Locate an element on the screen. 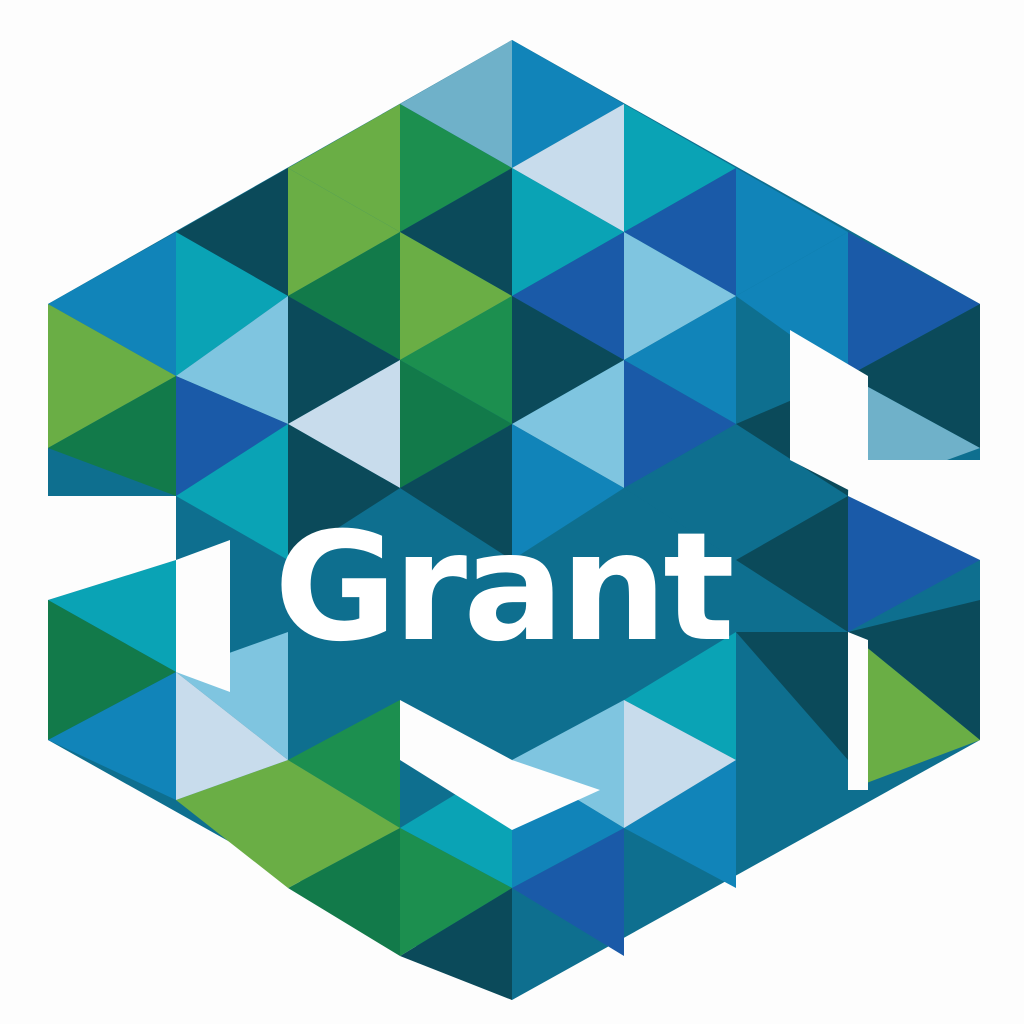  logo-wordmark: Grant is located at coordinates (504, 588).